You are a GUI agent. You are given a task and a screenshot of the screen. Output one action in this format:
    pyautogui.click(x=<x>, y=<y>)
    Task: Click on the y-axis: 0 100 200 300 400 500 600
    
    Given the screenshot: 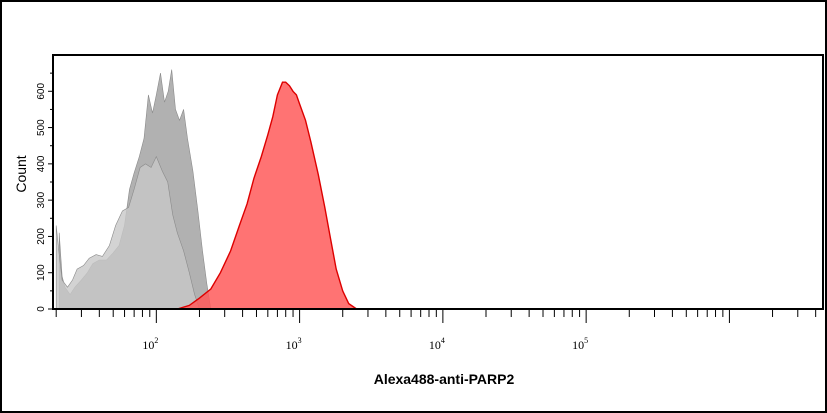 What is the action you would take?
    pyautogui.click(x=44, y=192)
    